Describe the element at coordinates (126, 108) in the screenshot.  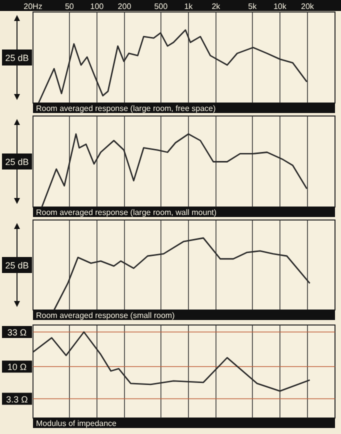
I see `text: Room averaged response (large room, free space)` at that location.